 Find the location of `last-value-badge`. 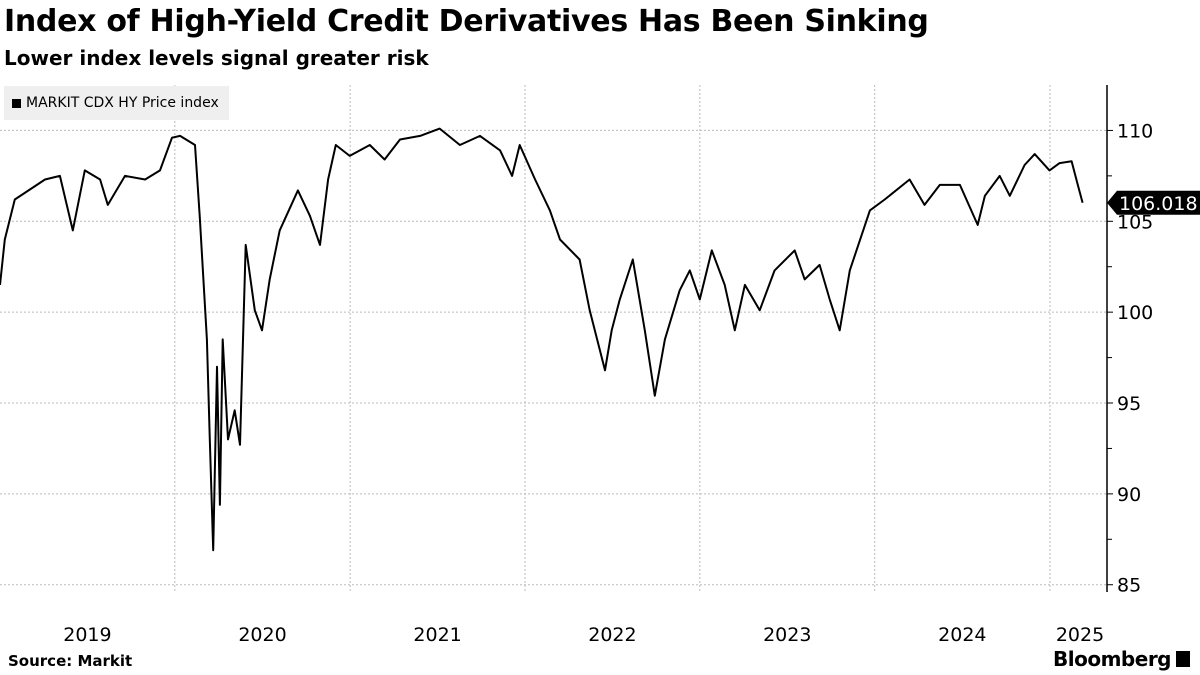

last-value-badge is located at coordinates (1153, 202).